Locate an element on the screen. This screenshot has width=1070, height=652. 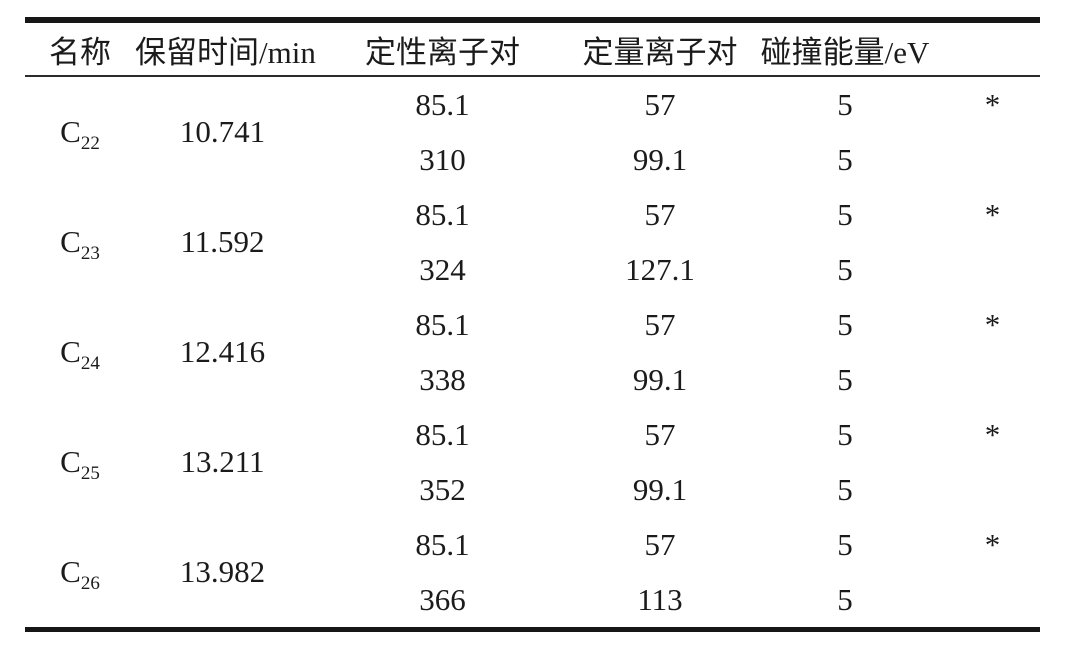
table-row: C26 13.982 85.1 57 5 * is located at coordinates (532, 555).